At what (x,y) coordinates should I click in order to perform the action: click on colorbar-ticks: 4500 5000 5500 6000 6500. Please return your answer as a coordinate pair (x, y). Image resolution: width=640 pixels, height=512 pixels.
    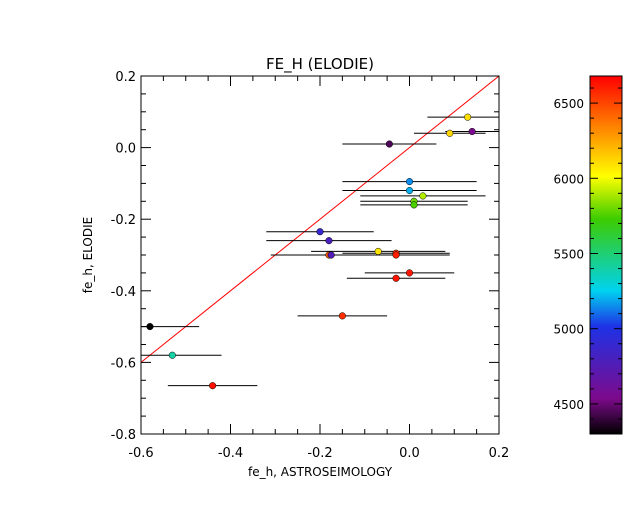
    Looking at the image, I should click on (587, 261).